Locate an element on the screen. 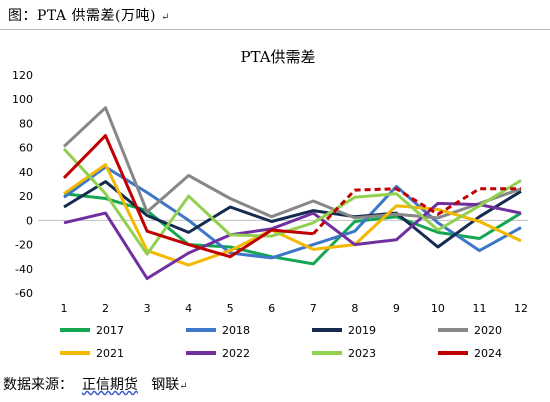  source-label: 数据来源： is located at coordinates (38, 385).